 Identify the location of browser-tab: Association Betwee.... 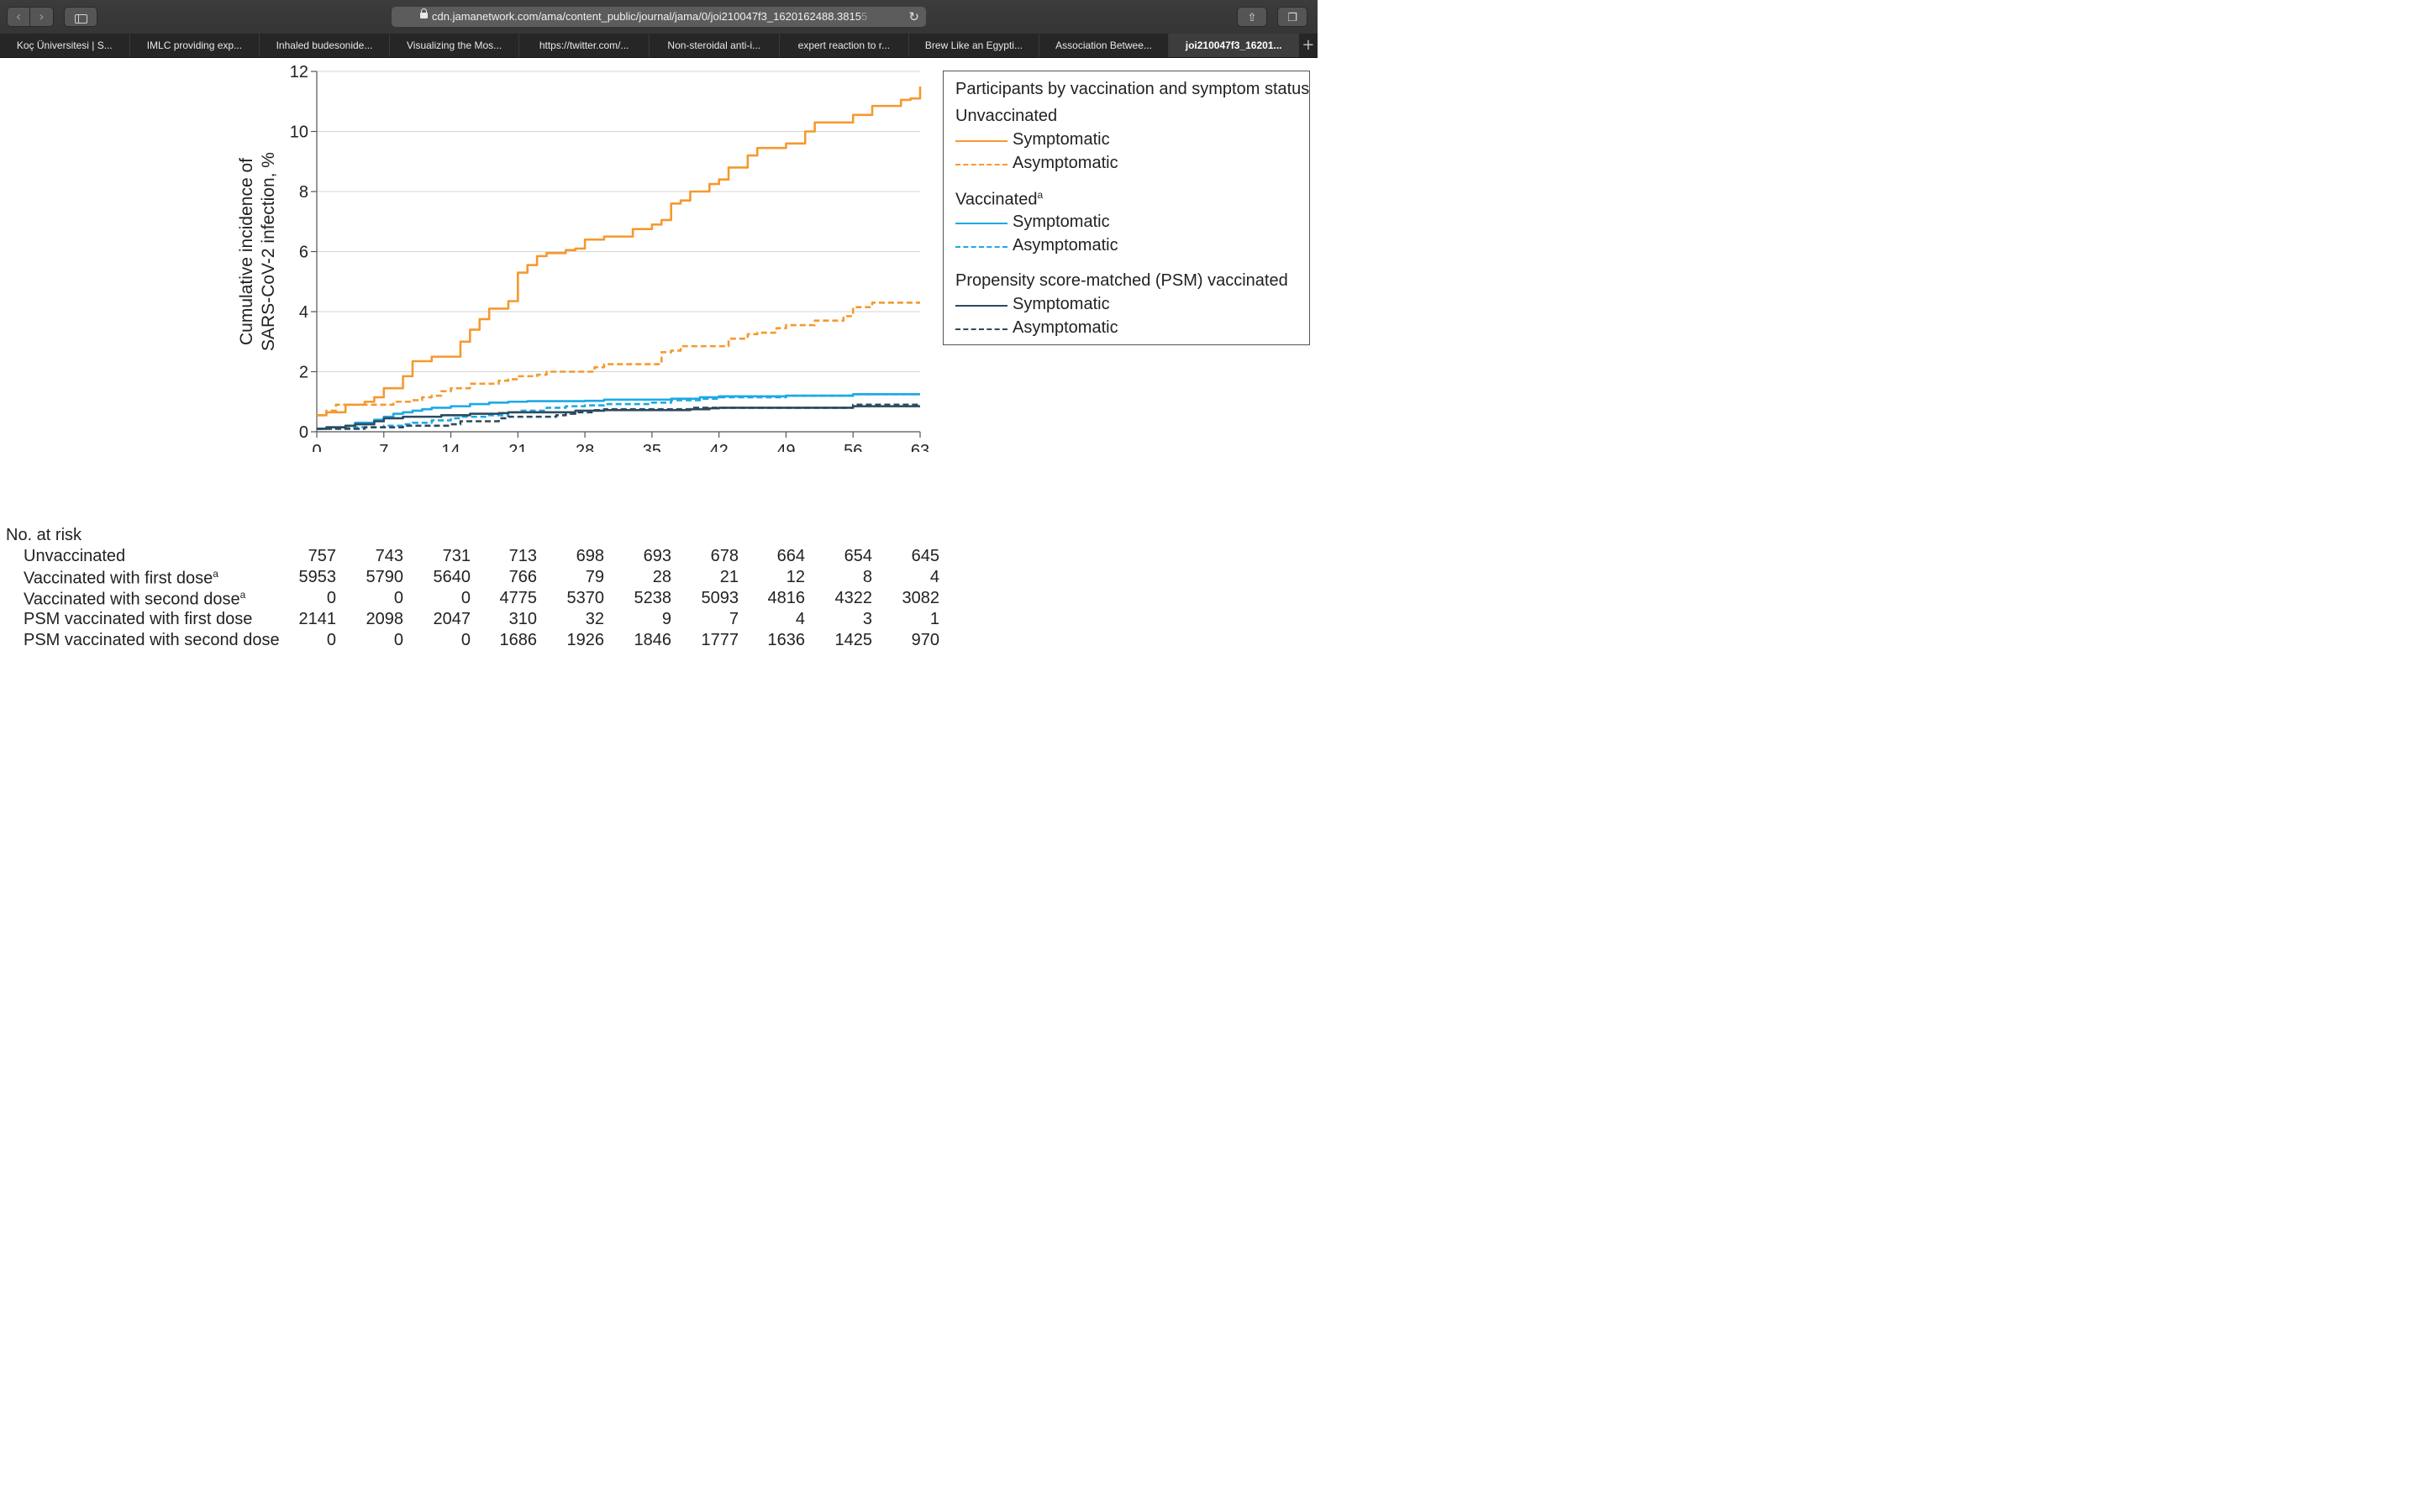
(1104, 45).